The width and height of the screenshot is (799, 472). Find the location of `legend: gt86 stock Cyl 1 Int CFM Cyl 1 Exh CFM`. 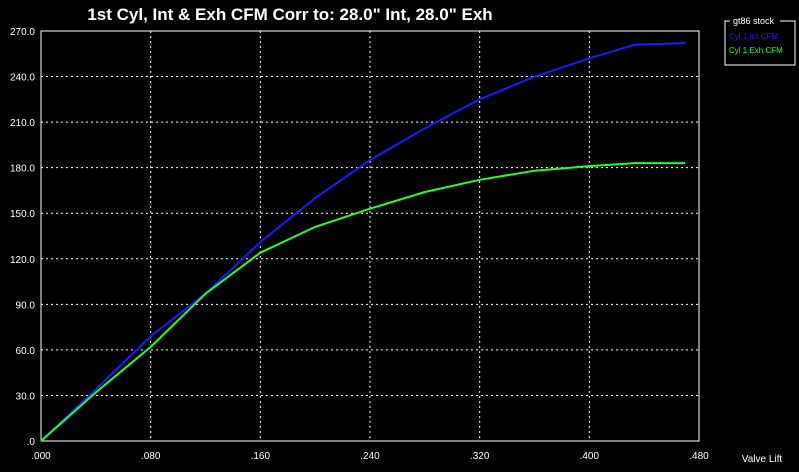

legend: gt86 stock Cyl 1 Int CFM Cyl 1 Exh CFM is located at coordinates (760, 40).